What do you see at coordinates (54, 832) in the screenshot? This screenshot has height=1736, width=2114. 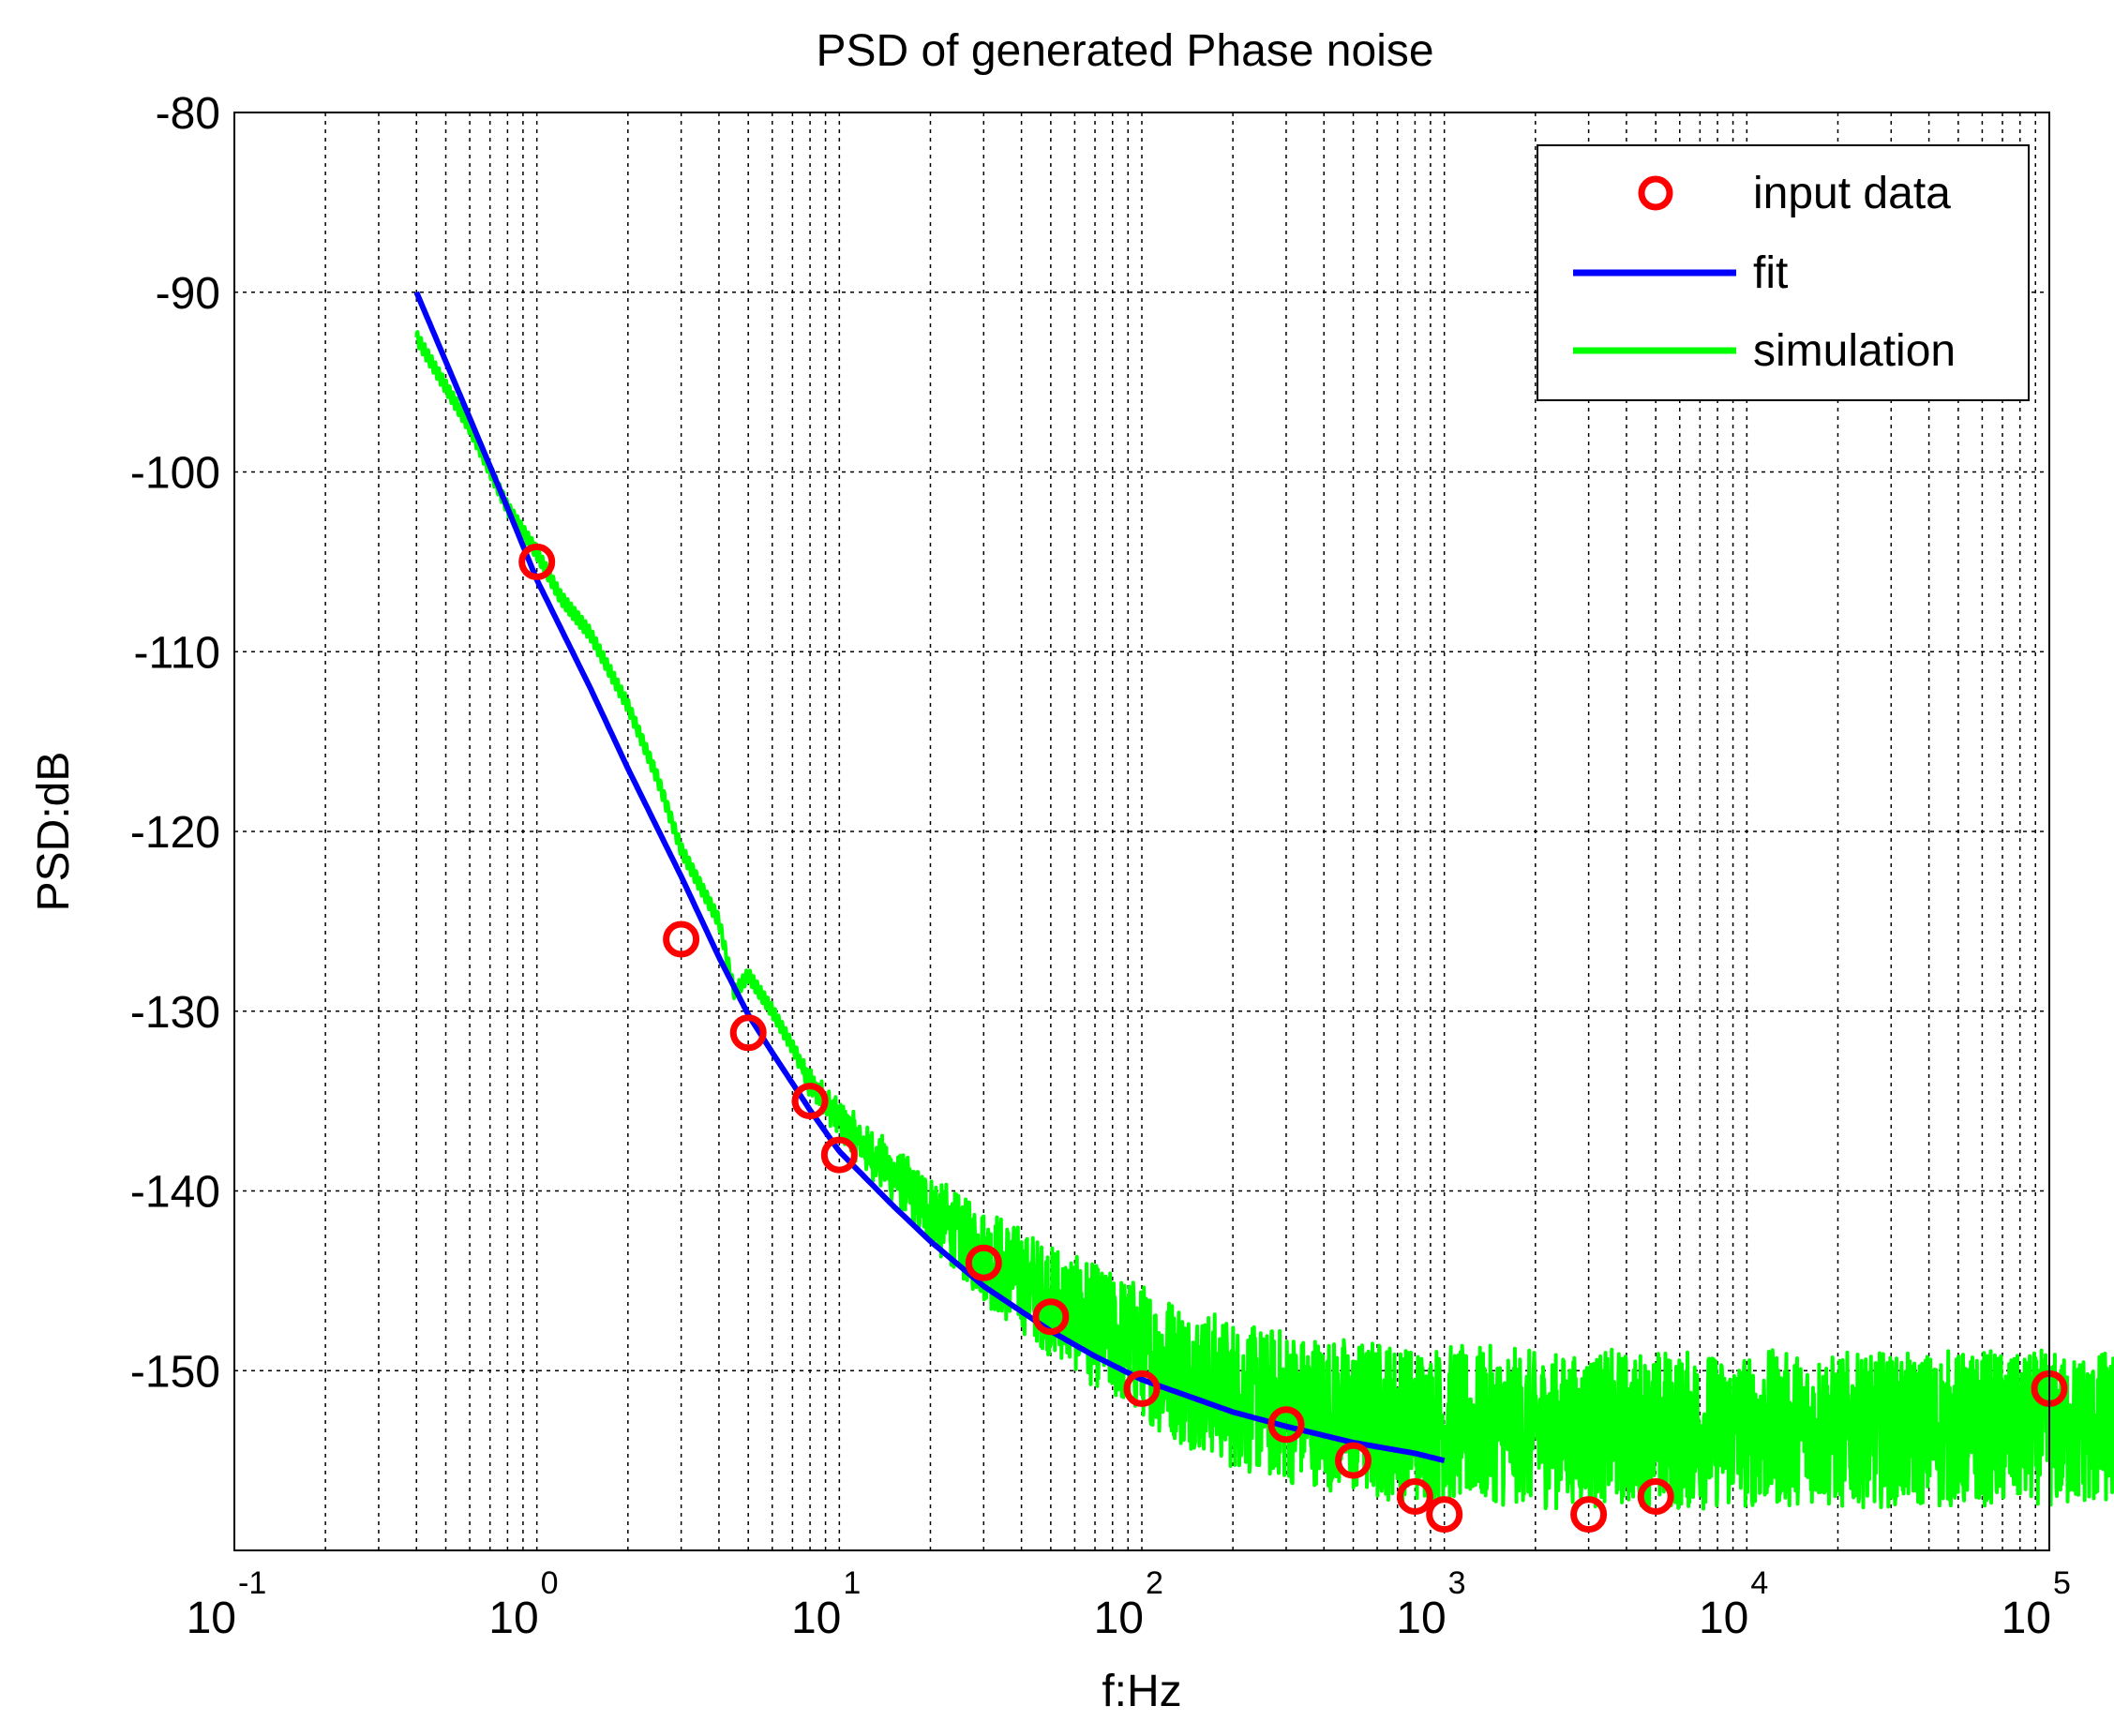 I see `y-axis-label: PSD:dB` at bounding box center [54, 832].